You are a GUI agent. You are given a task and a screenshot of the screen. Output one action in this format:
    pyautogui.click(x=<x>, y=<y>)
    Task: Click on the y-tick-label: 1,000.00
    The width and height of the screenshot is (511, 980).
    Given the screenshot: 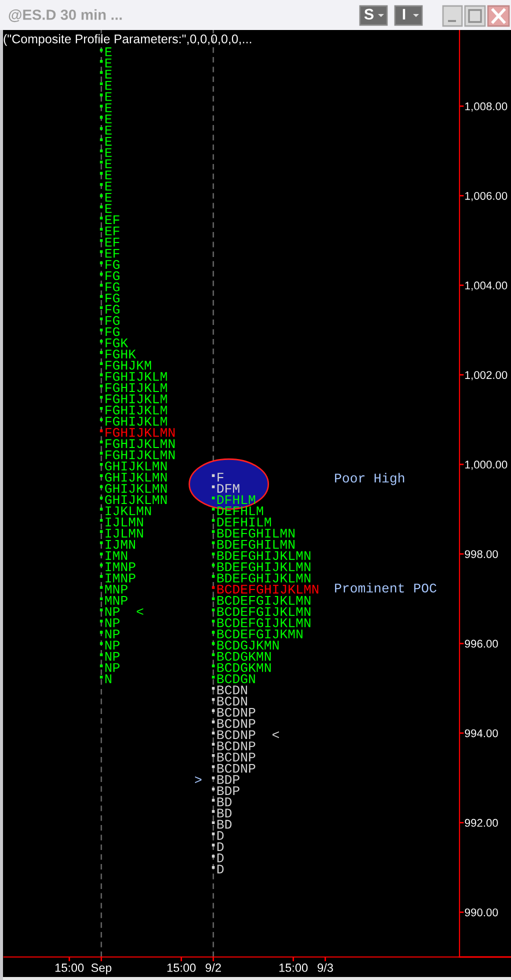 What is the action you would take?
    pyautogui.click(x=486, y=465)
    